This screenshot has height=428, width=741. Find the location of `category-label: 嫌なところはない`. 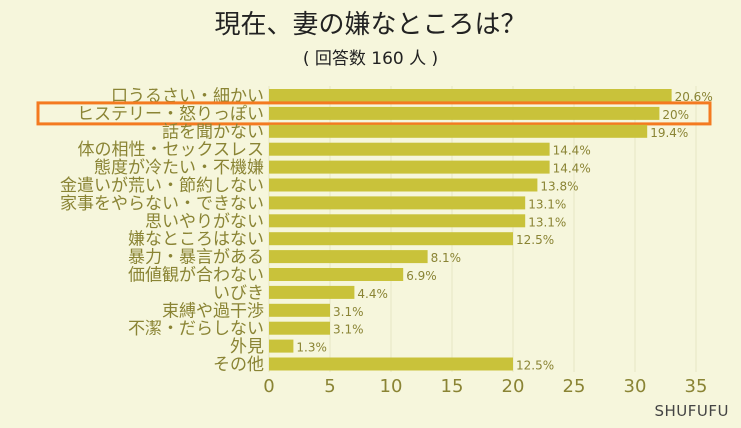

category-label: 嫌なところはない is located at coordinates (196, 240).